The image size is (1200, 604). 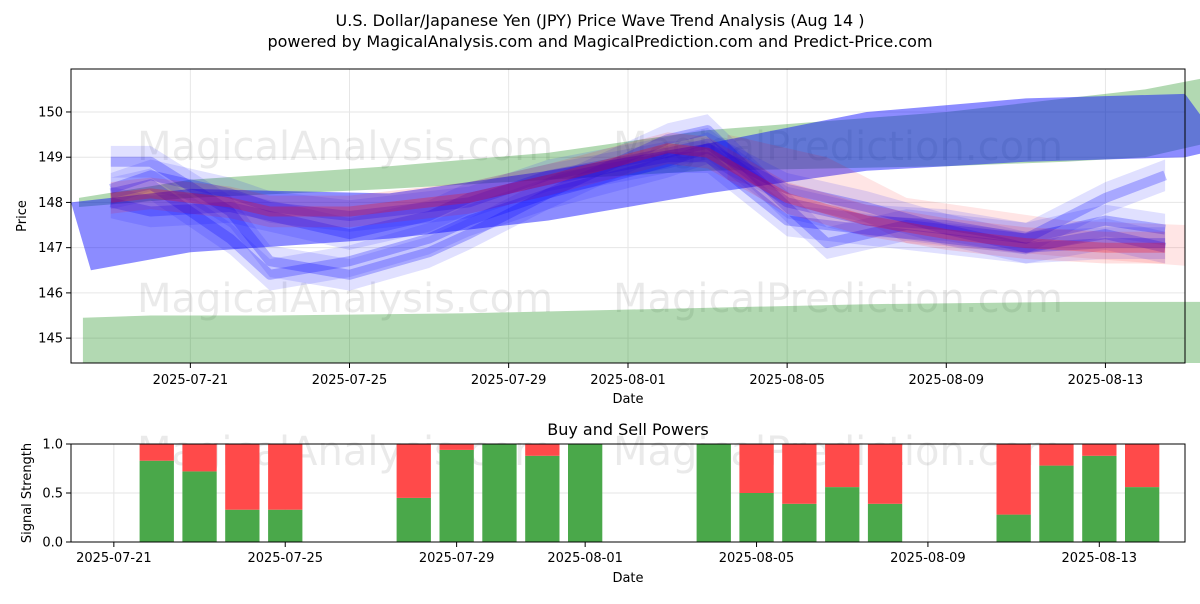 What do you see at coordinates (928, 558) in the screenshot?
I see `signal-x-tick-label-5: 2025-08-09` at bounding box center [928, 558].